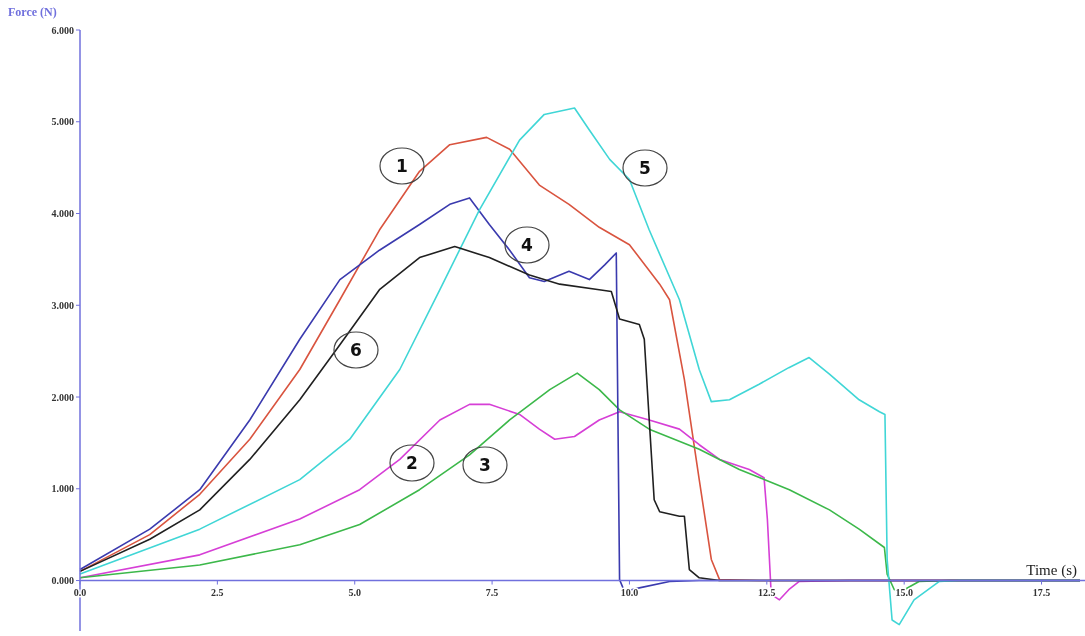 Image resolution: width=1085 pixels, height=636 pixels. I want to click on y-axis-title: Force (N), so click(32, 12).